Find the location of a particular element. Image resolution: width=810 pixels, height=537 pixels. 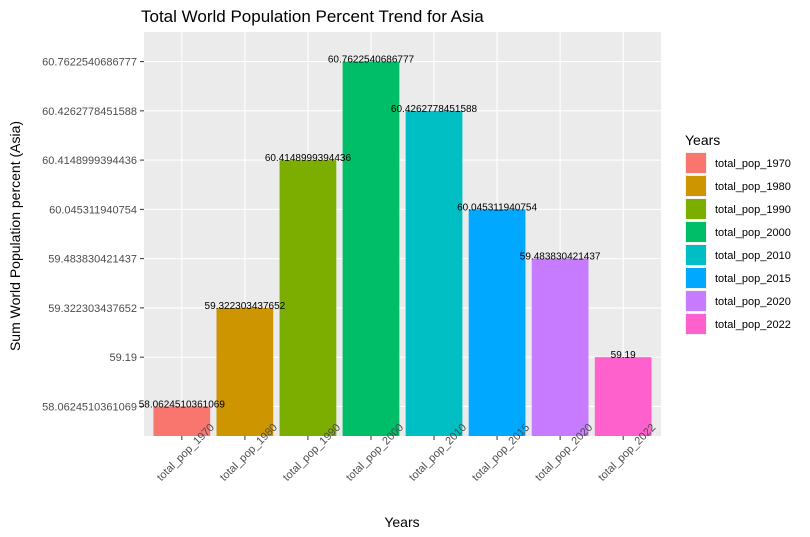

y-tick-label: 60.045311940754 is located at coordinates (93, 210).